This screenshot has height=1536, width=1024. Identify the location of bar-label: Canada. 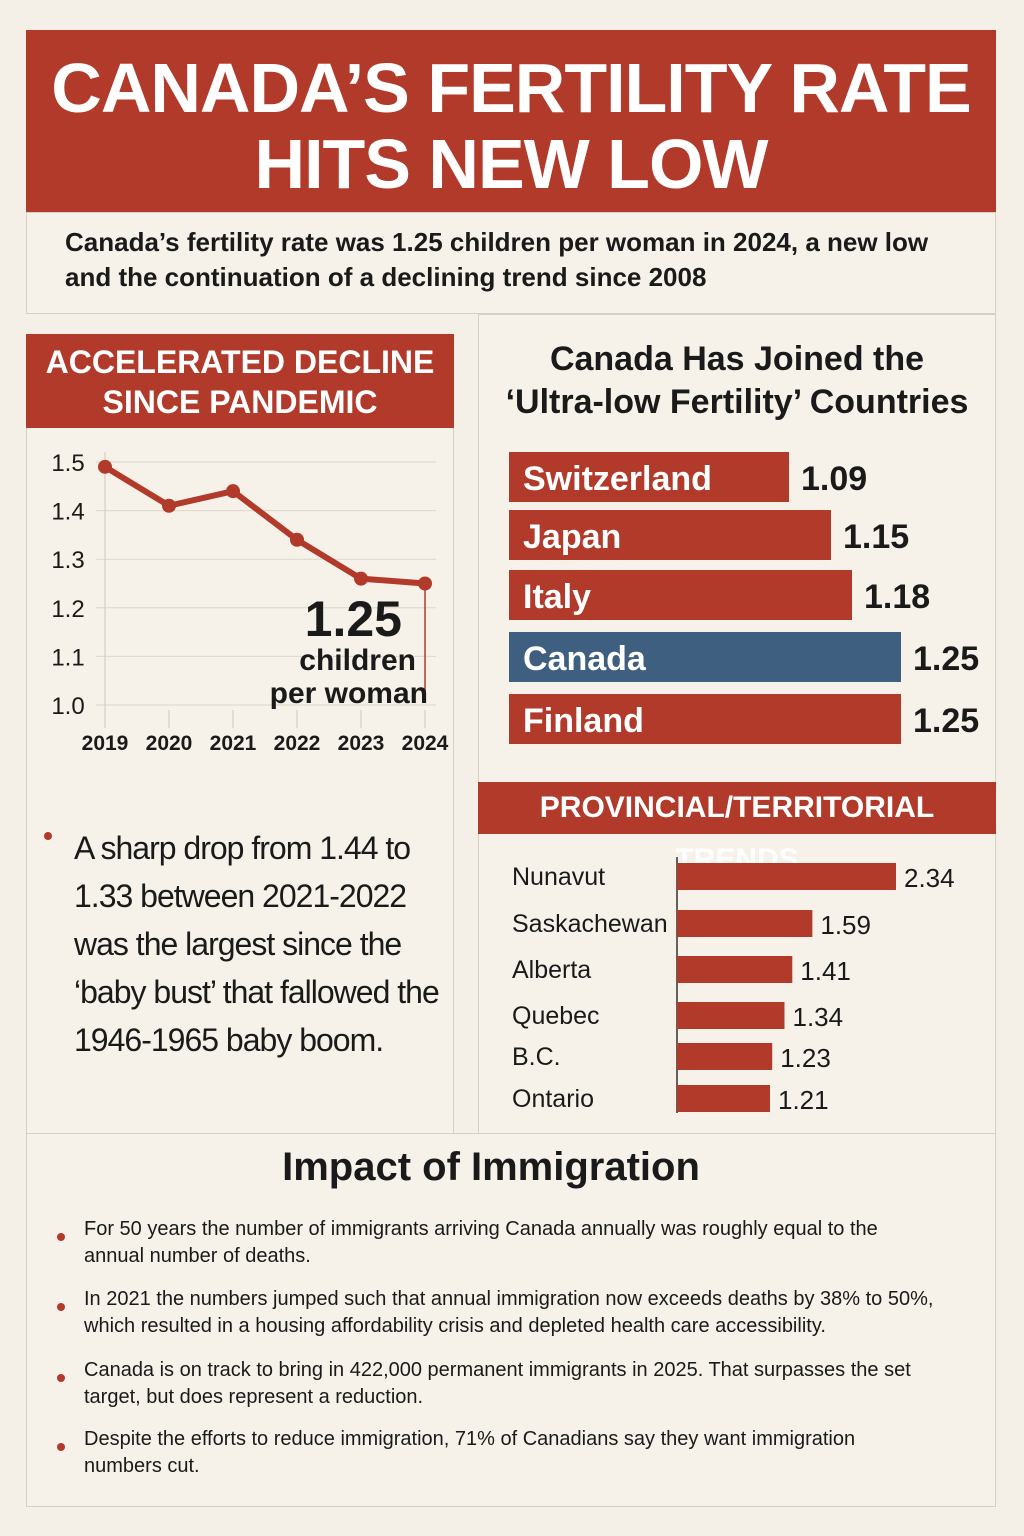
(585, 659).